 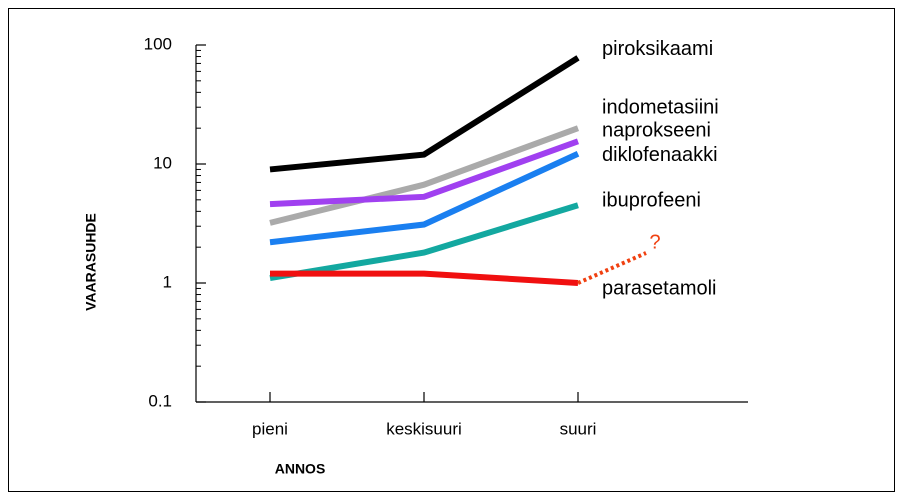 What do you see at coordinates (657, 49) in the screenshot?
I see `series-label: piroksikaami` at bounding box center [657, 49].